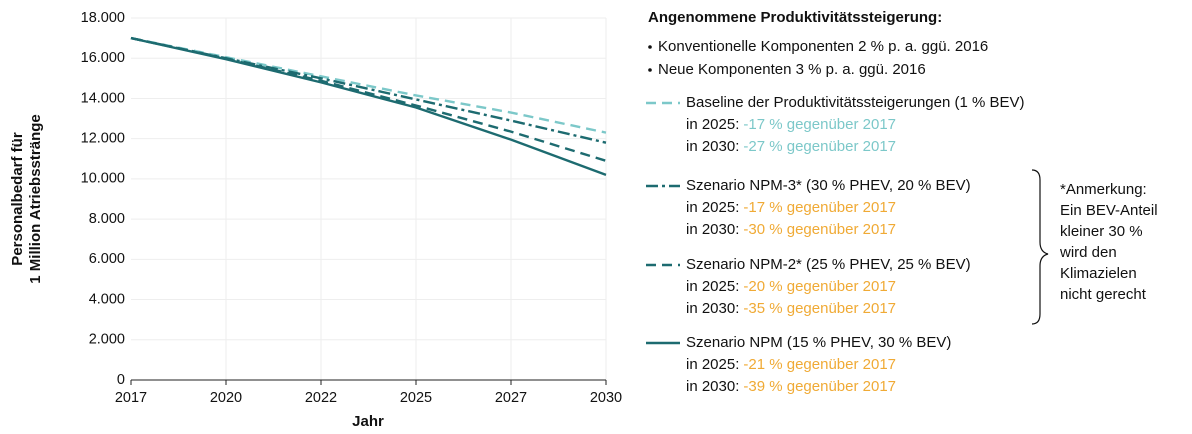  I want to click on y-tick-label: 2.000, so click(107, 340).